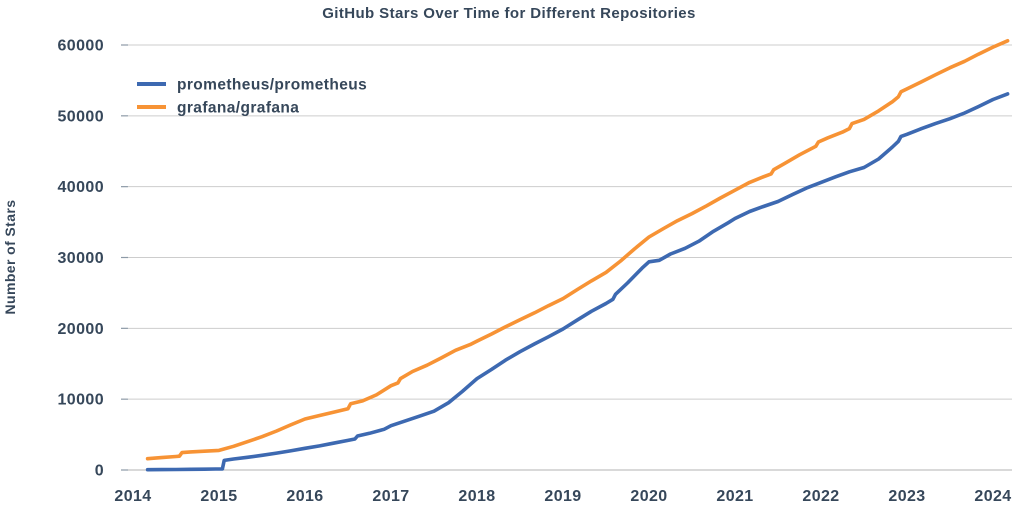  What do you see at coordinates (81, 258) in the screenshot?
I see `y-tick-label: 30000` at bounding box center [81, 258].